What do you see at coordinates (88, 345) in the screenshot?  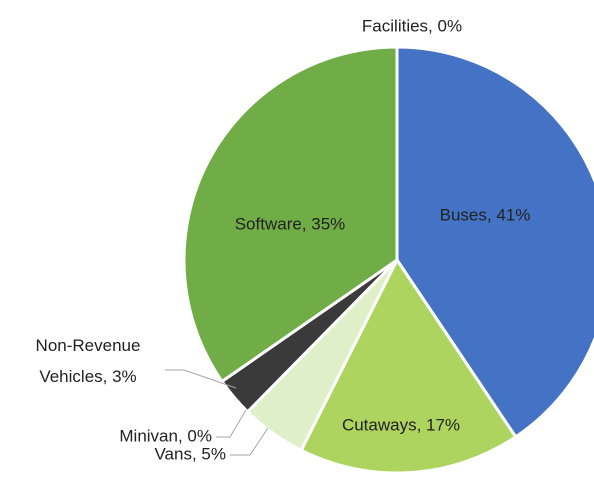 I see `data-label-line: Non-Revenue` at bounding box center [88, 345].